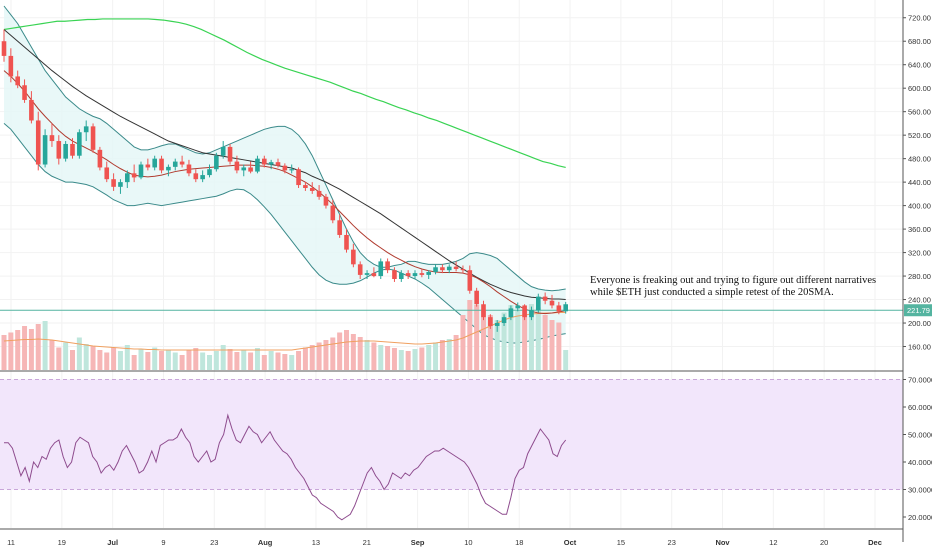  What do you see at coordinates (919, 65) in the screenshot?
I see `price-tick-label: 640.00` at bounding box center [919, 65].